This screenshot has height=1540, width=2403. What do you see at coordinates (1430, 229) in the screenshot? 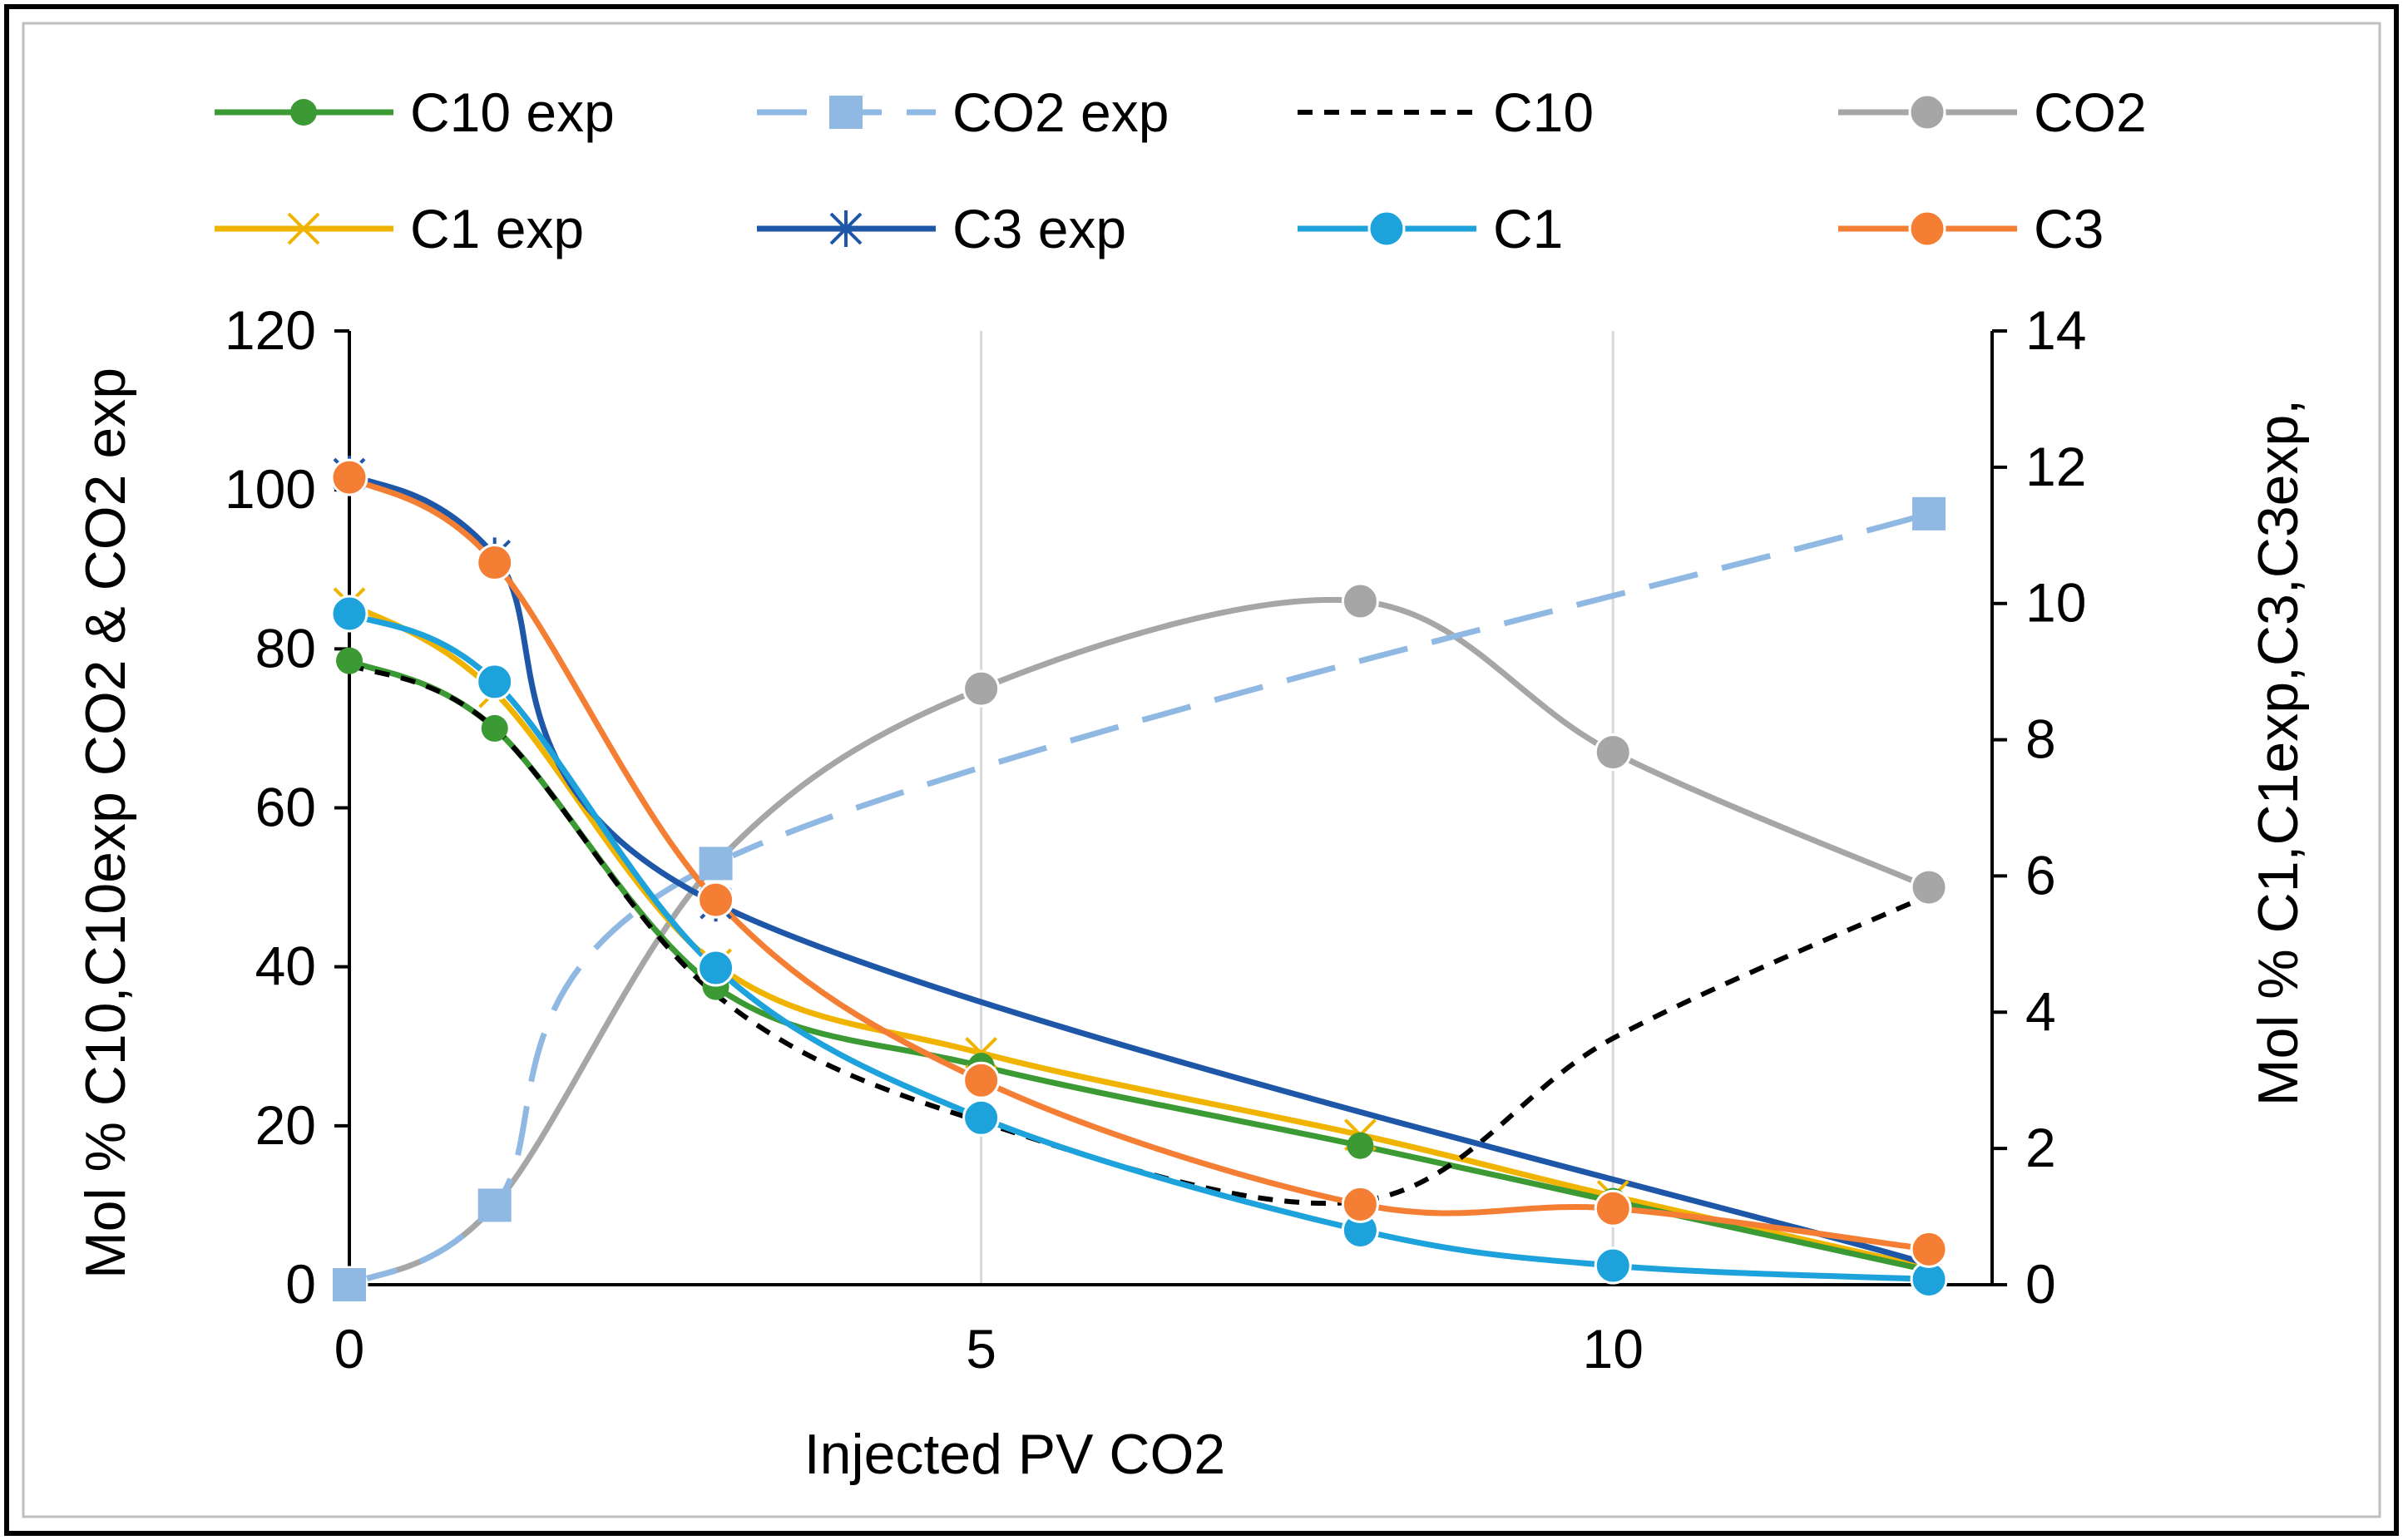
I see `legend-entry-c1: C1` at bounding box center [1430, 229].